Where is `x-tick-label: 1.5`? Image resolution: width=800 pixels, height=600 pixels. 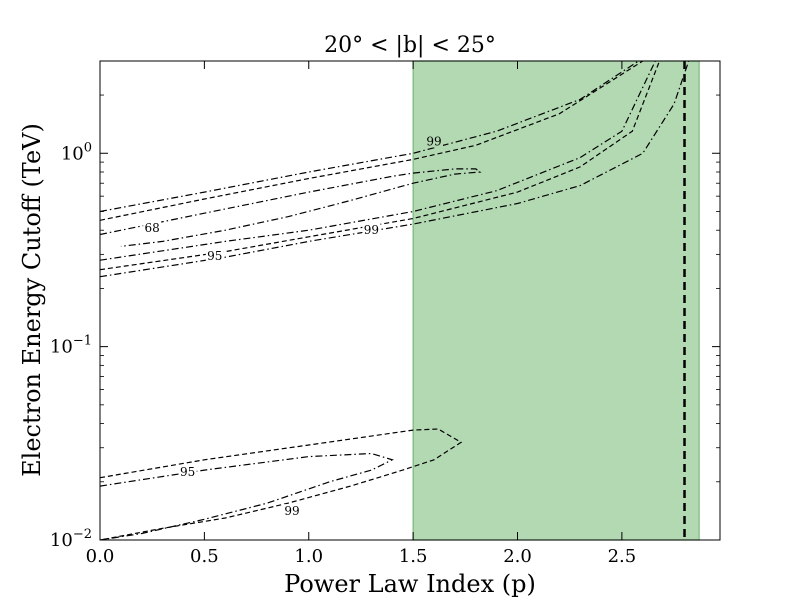
x-tick-label: 1.5 is located at coordinates (413, 556).